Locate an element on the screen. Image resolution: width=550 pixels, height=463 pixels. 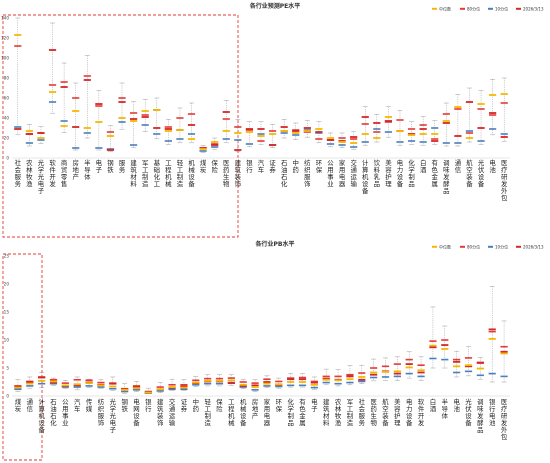
pb-category-label: 农林牧渔 is located at coordinates (338, 412).